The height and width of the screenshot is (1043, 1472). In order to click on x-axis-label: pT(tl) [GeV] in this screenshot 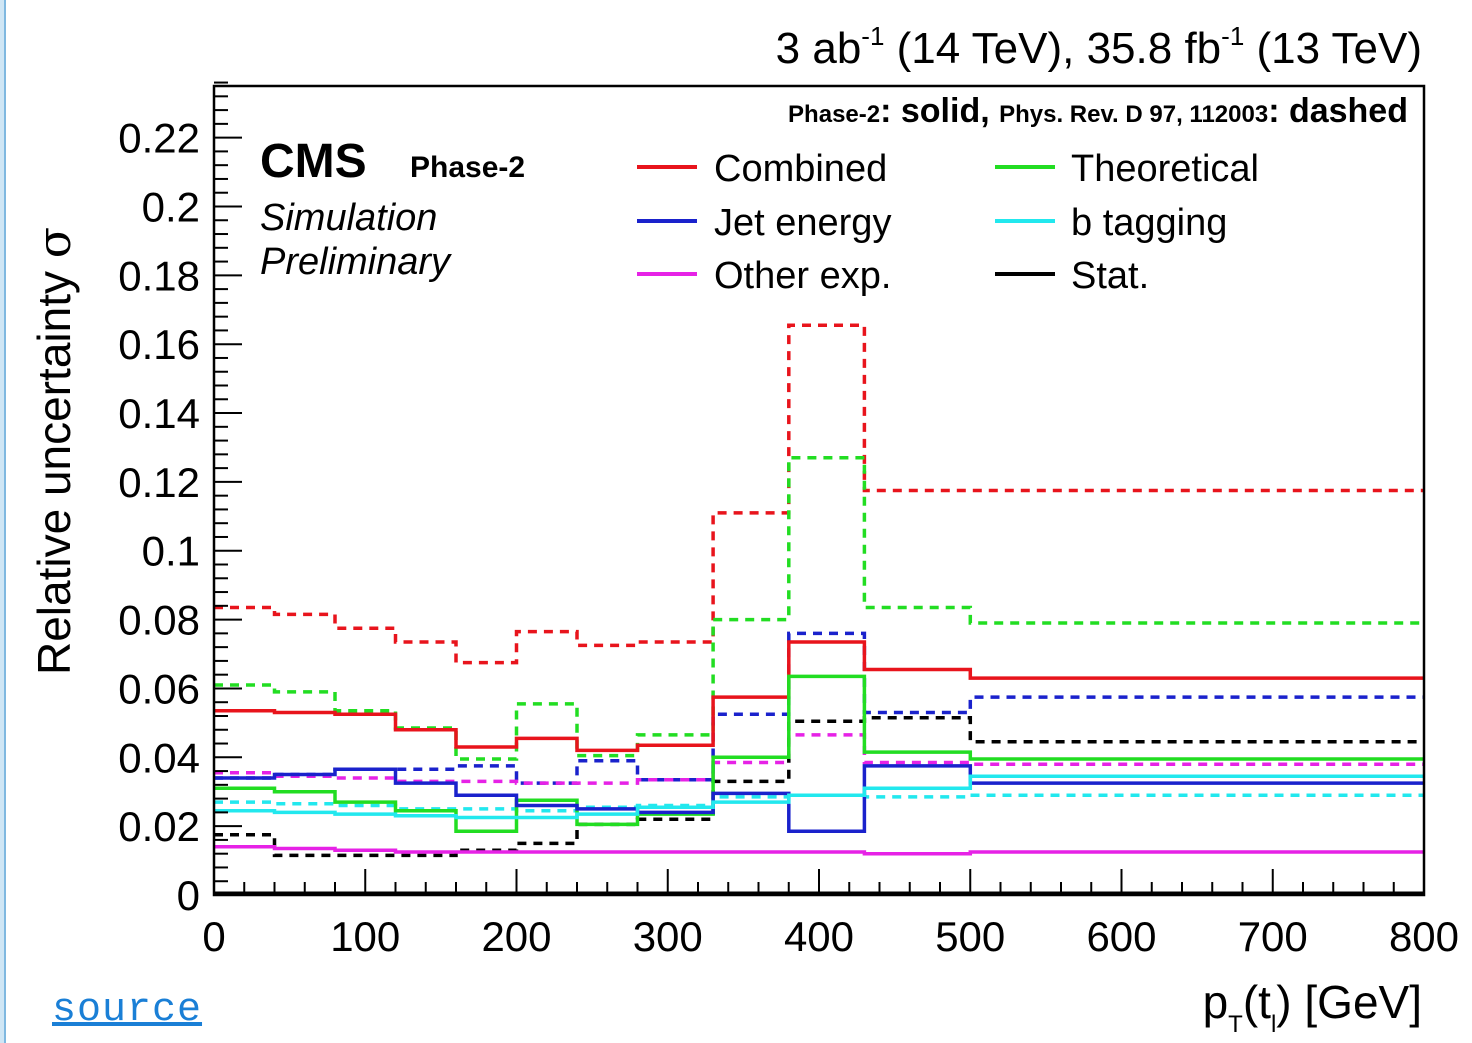, I will do `click(1312, 1007)`.